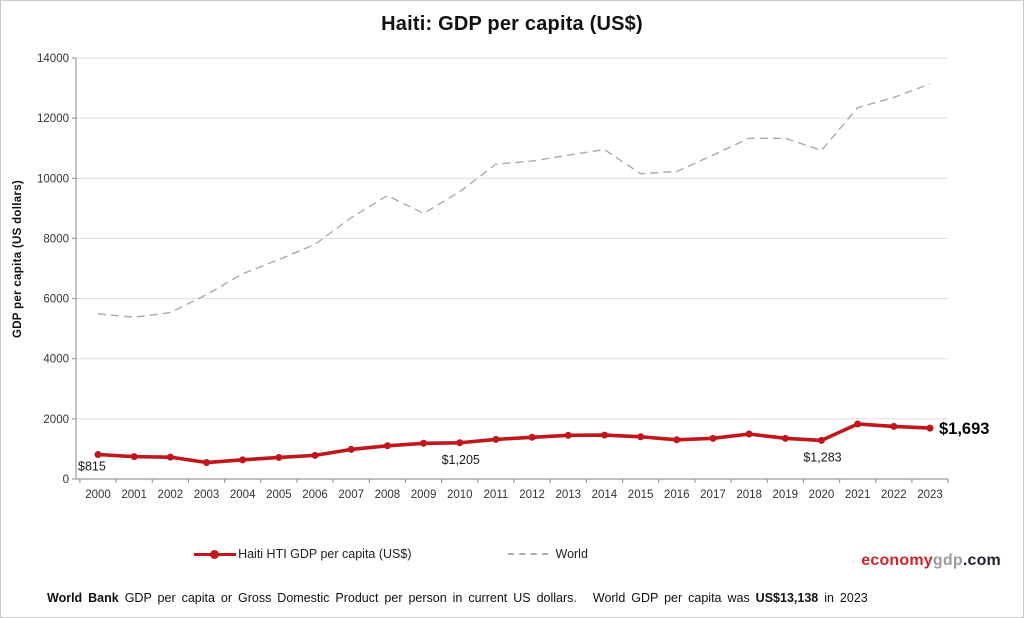 This screenshot has width=1024, height=618. What do you see at coordinates (171, 495) in the screenshot?
I see `svg-text: 2002` at bounding box center [171, 495].